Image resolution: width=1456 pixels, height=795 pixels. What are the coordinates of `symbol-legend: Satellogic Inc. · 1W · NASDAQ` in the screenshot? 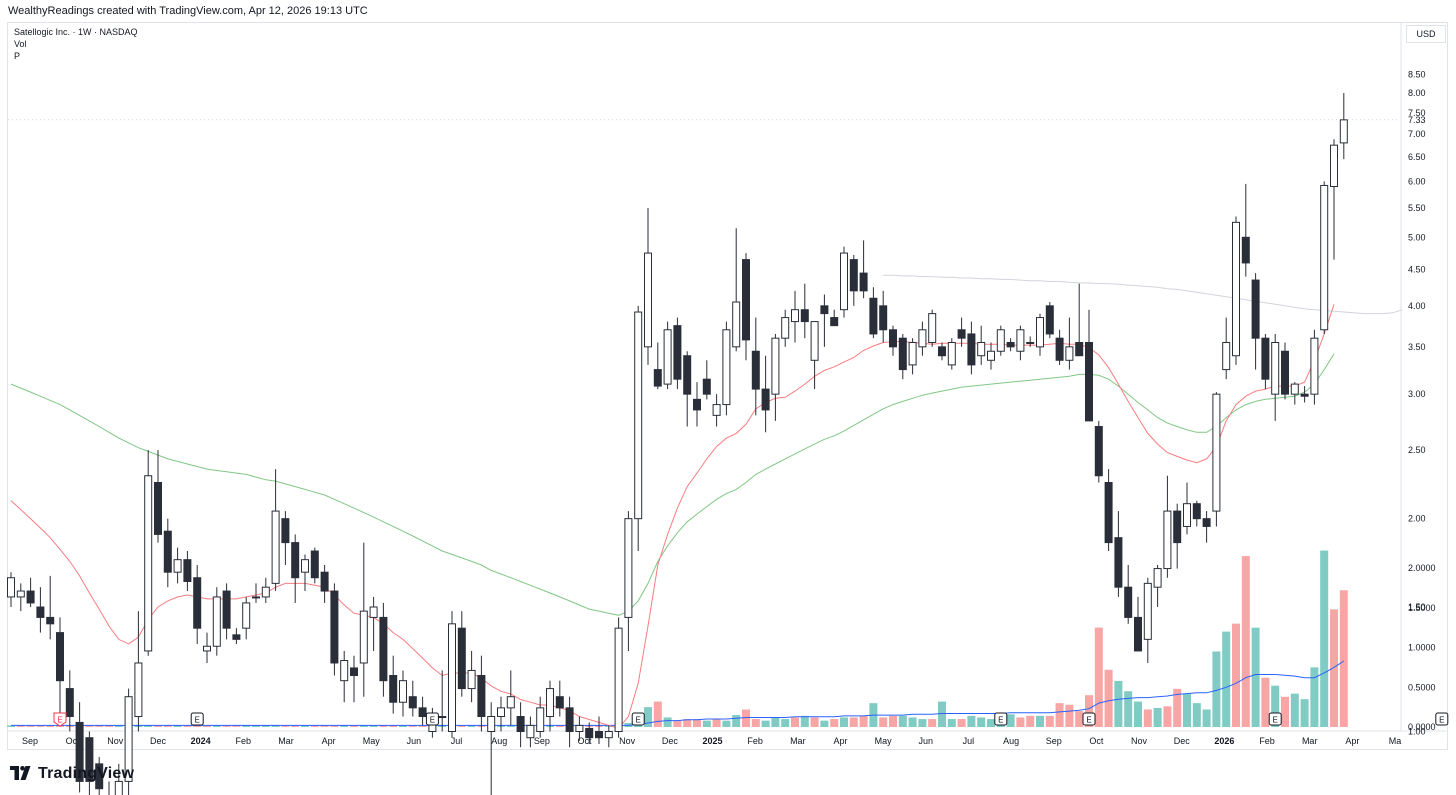 It's located at (76, 32).